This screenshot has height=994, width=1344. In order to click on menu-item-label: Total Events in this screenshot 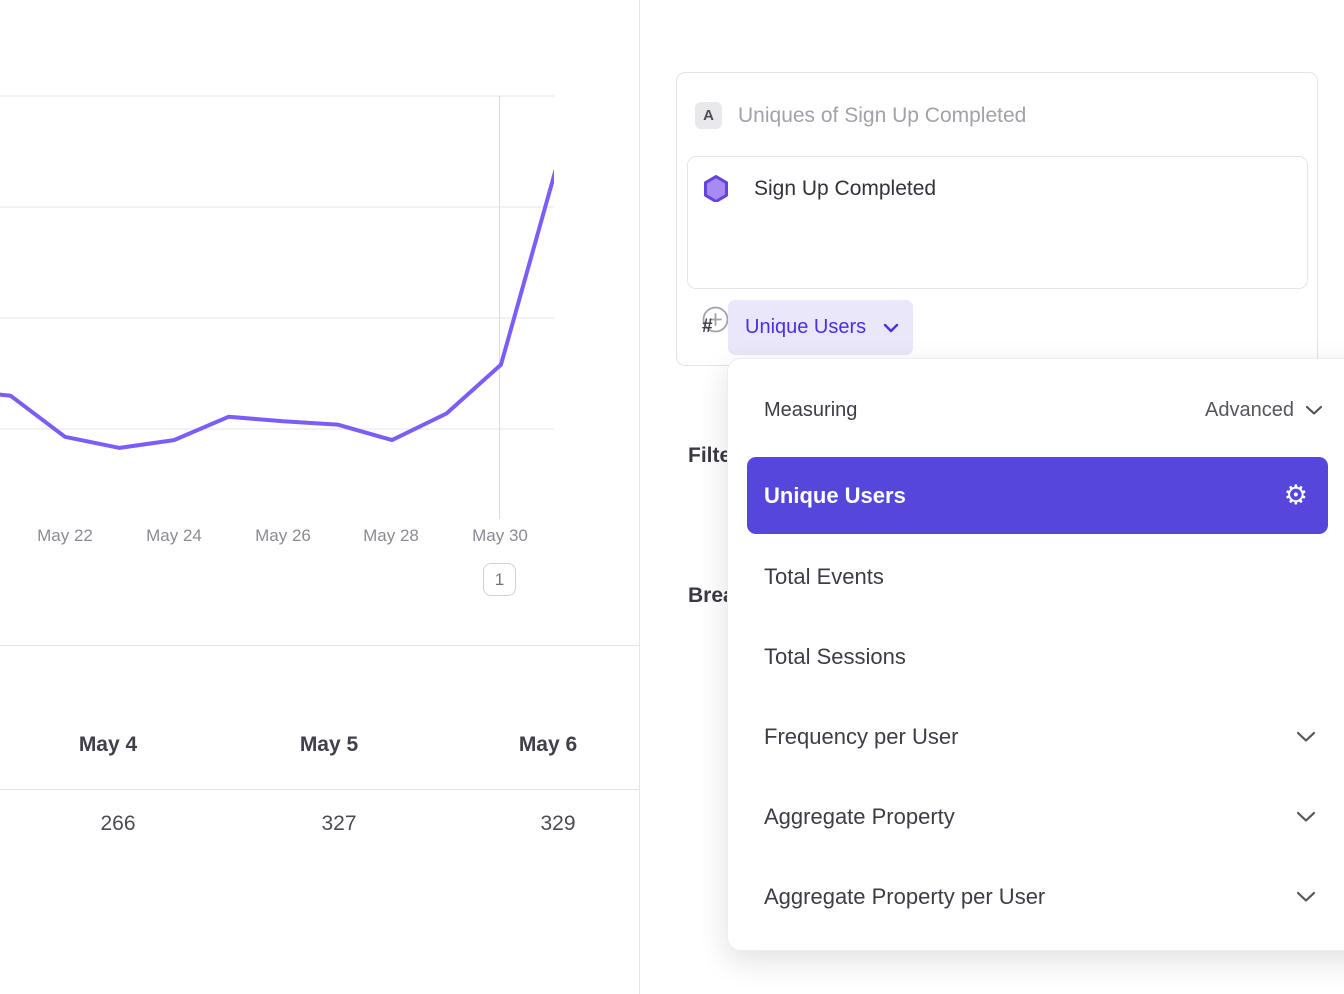, I will do `click(824, 576)`.